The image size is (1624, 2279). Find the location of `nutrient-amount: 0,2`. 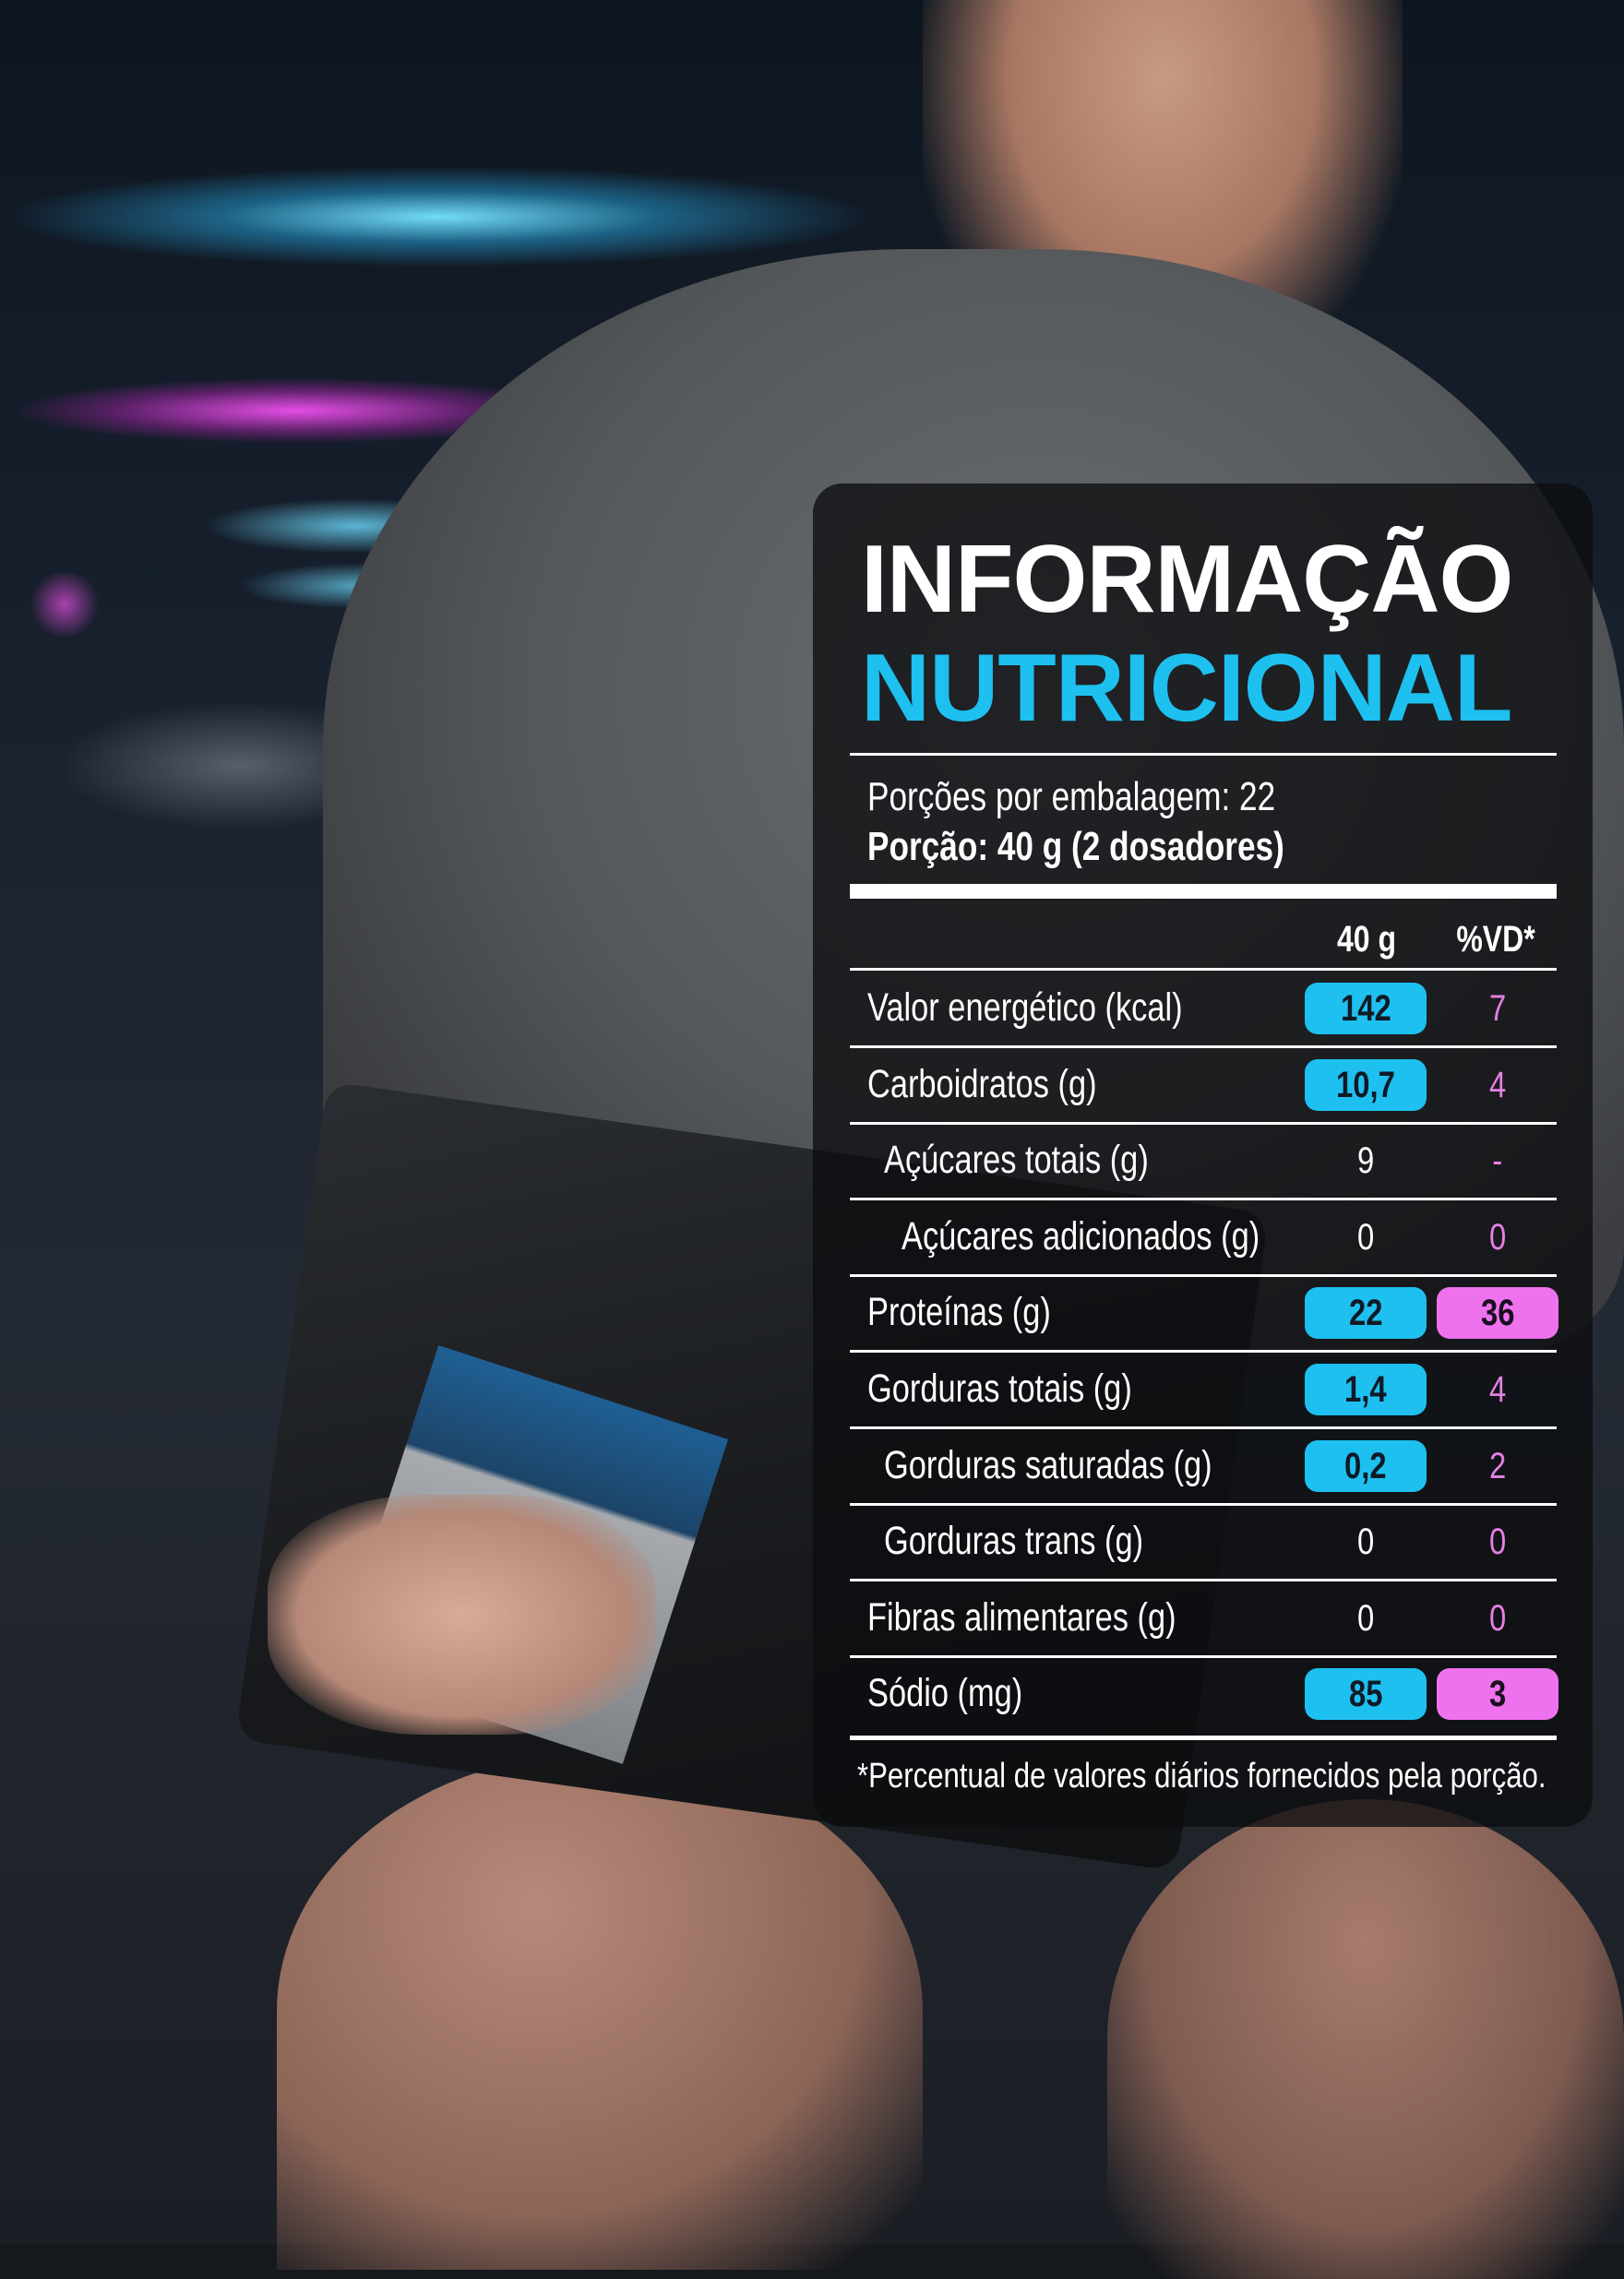

nutrient-amount: 0,2 is located at coordinates (1366, 1465).